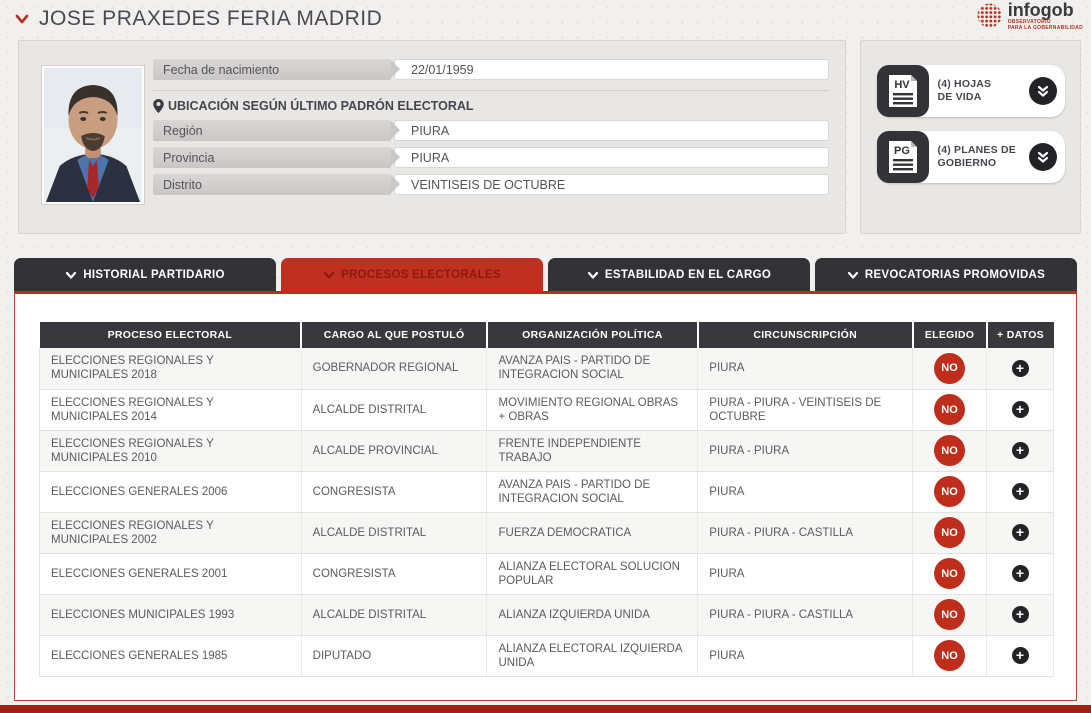  Describe the element at coordinates (22, 19) in the screenshot. I see `collapse-chevron-icon` at that location.